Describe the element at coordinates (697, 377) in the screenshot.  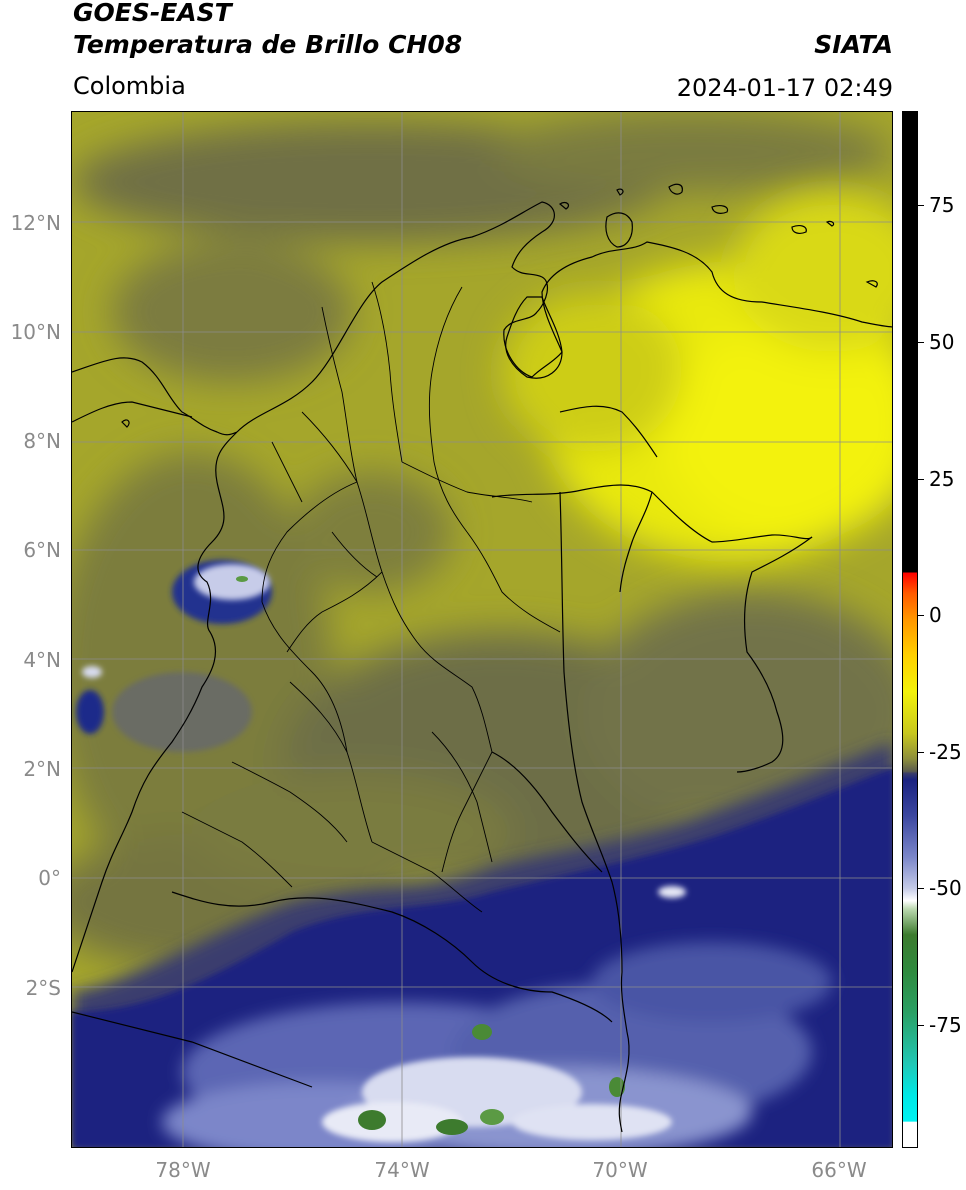
I see `warm-yellow-region` at that location.